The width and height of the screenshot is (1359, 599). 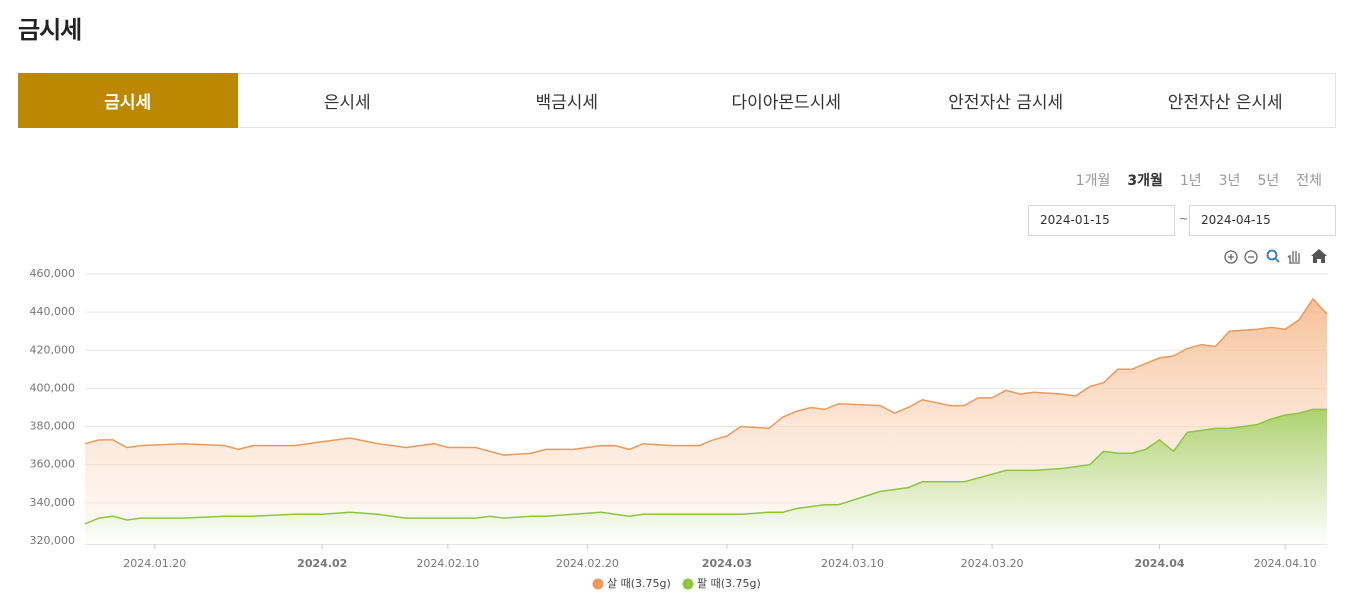 I want to click on x-tick-label: 2024.04, so click(x=1159, y=563).